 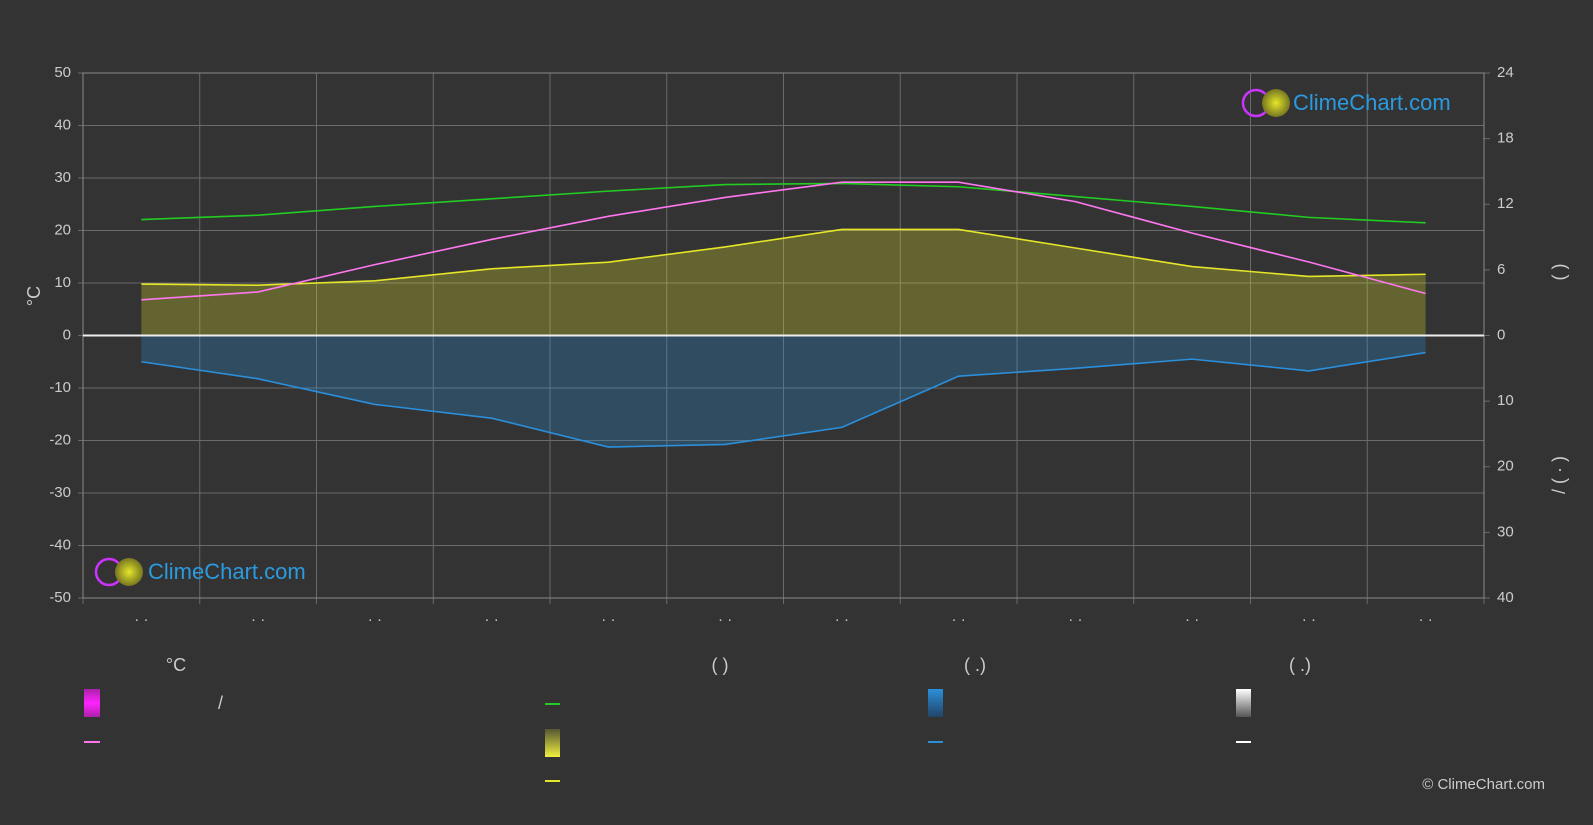 I want to click on y-tick-label: 40, so click(x=62, y=124).